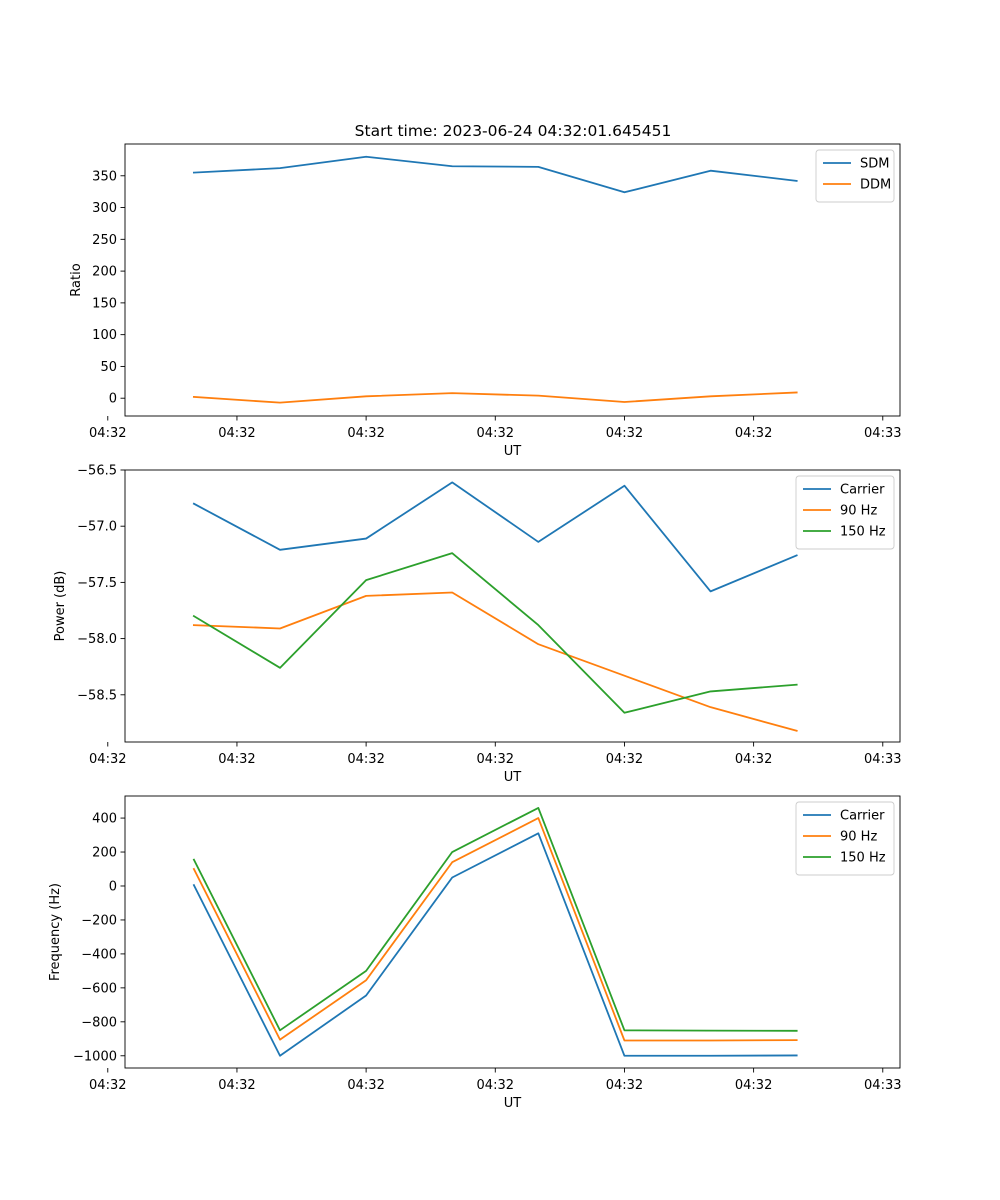 This screenshot has height=1200, width=1000. Describe the element at coordinates (104, 176) in the screenshot. I see `y-tick-label: 350` at that location.